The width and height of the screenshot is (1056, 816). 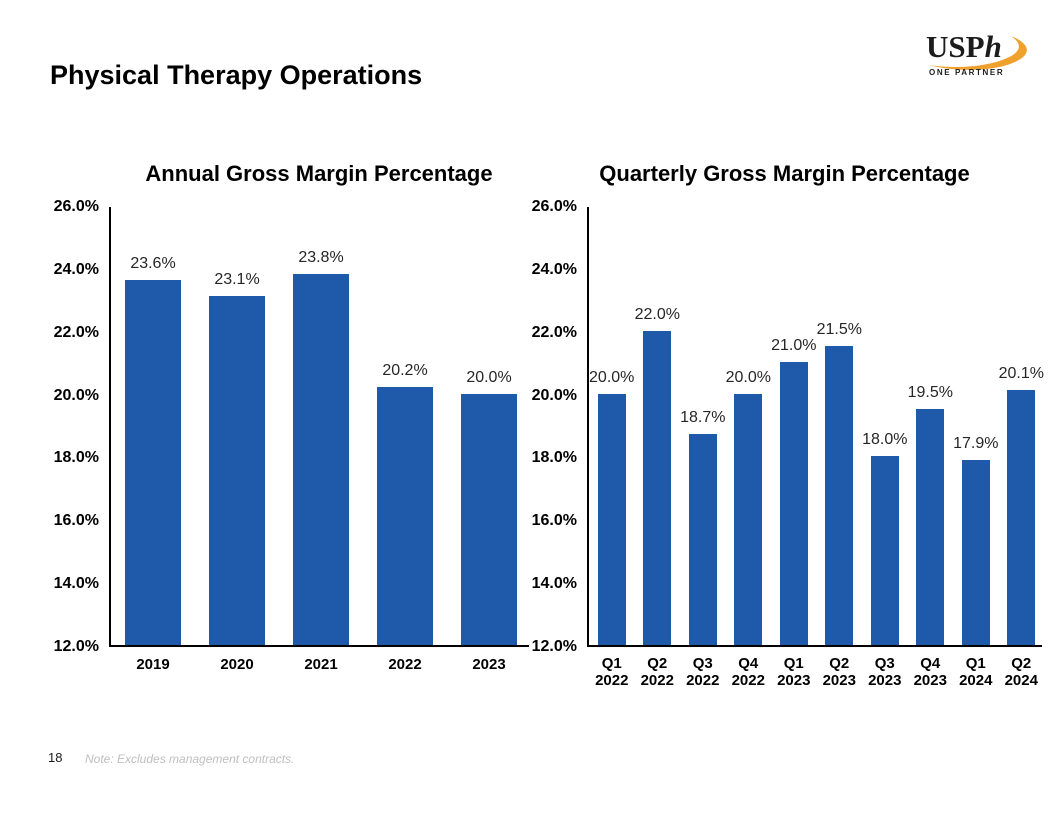 I want to click on x-tick-line: 2019, so click(x=153, y=664).